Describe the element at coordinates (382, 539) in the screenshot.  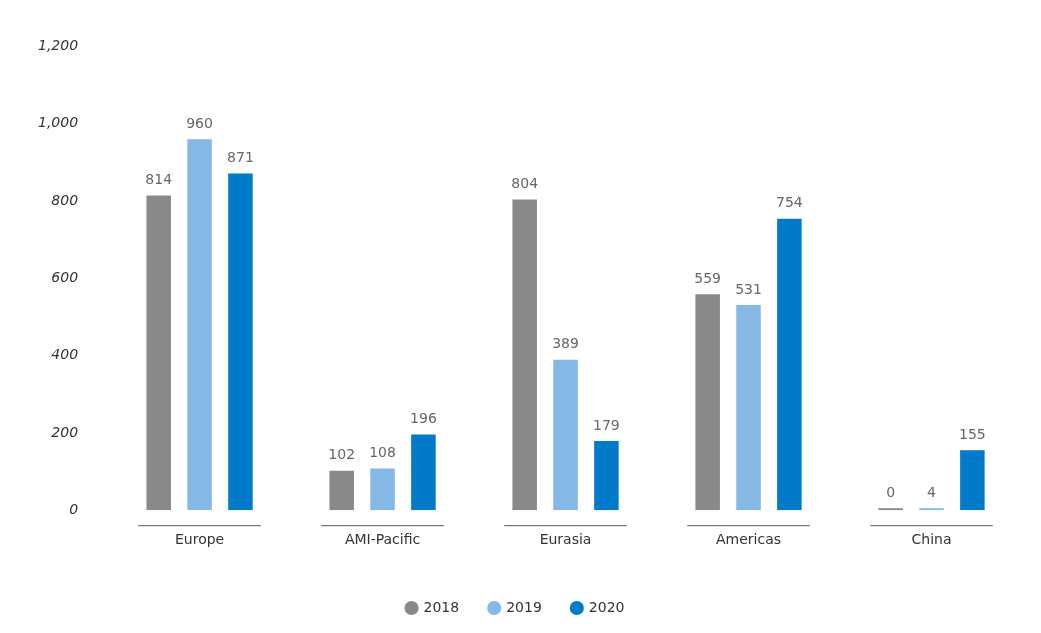
I see `x-tick-label: AMI-Pacific` at that location.